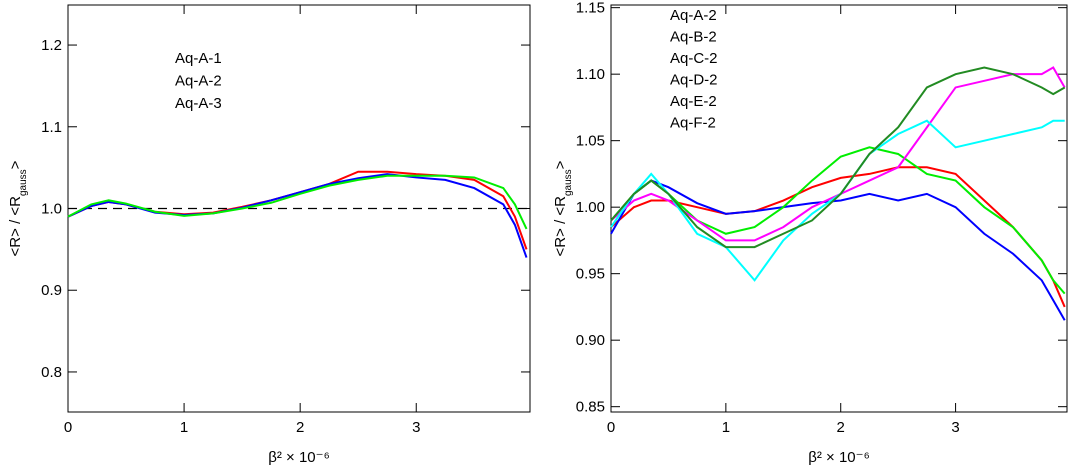 The image size is (1068, 471). What do you see at coordinates (693, 123) in the screenshot?
I see `legend-label: Aq-F-2` at bounding box center [693, 123].